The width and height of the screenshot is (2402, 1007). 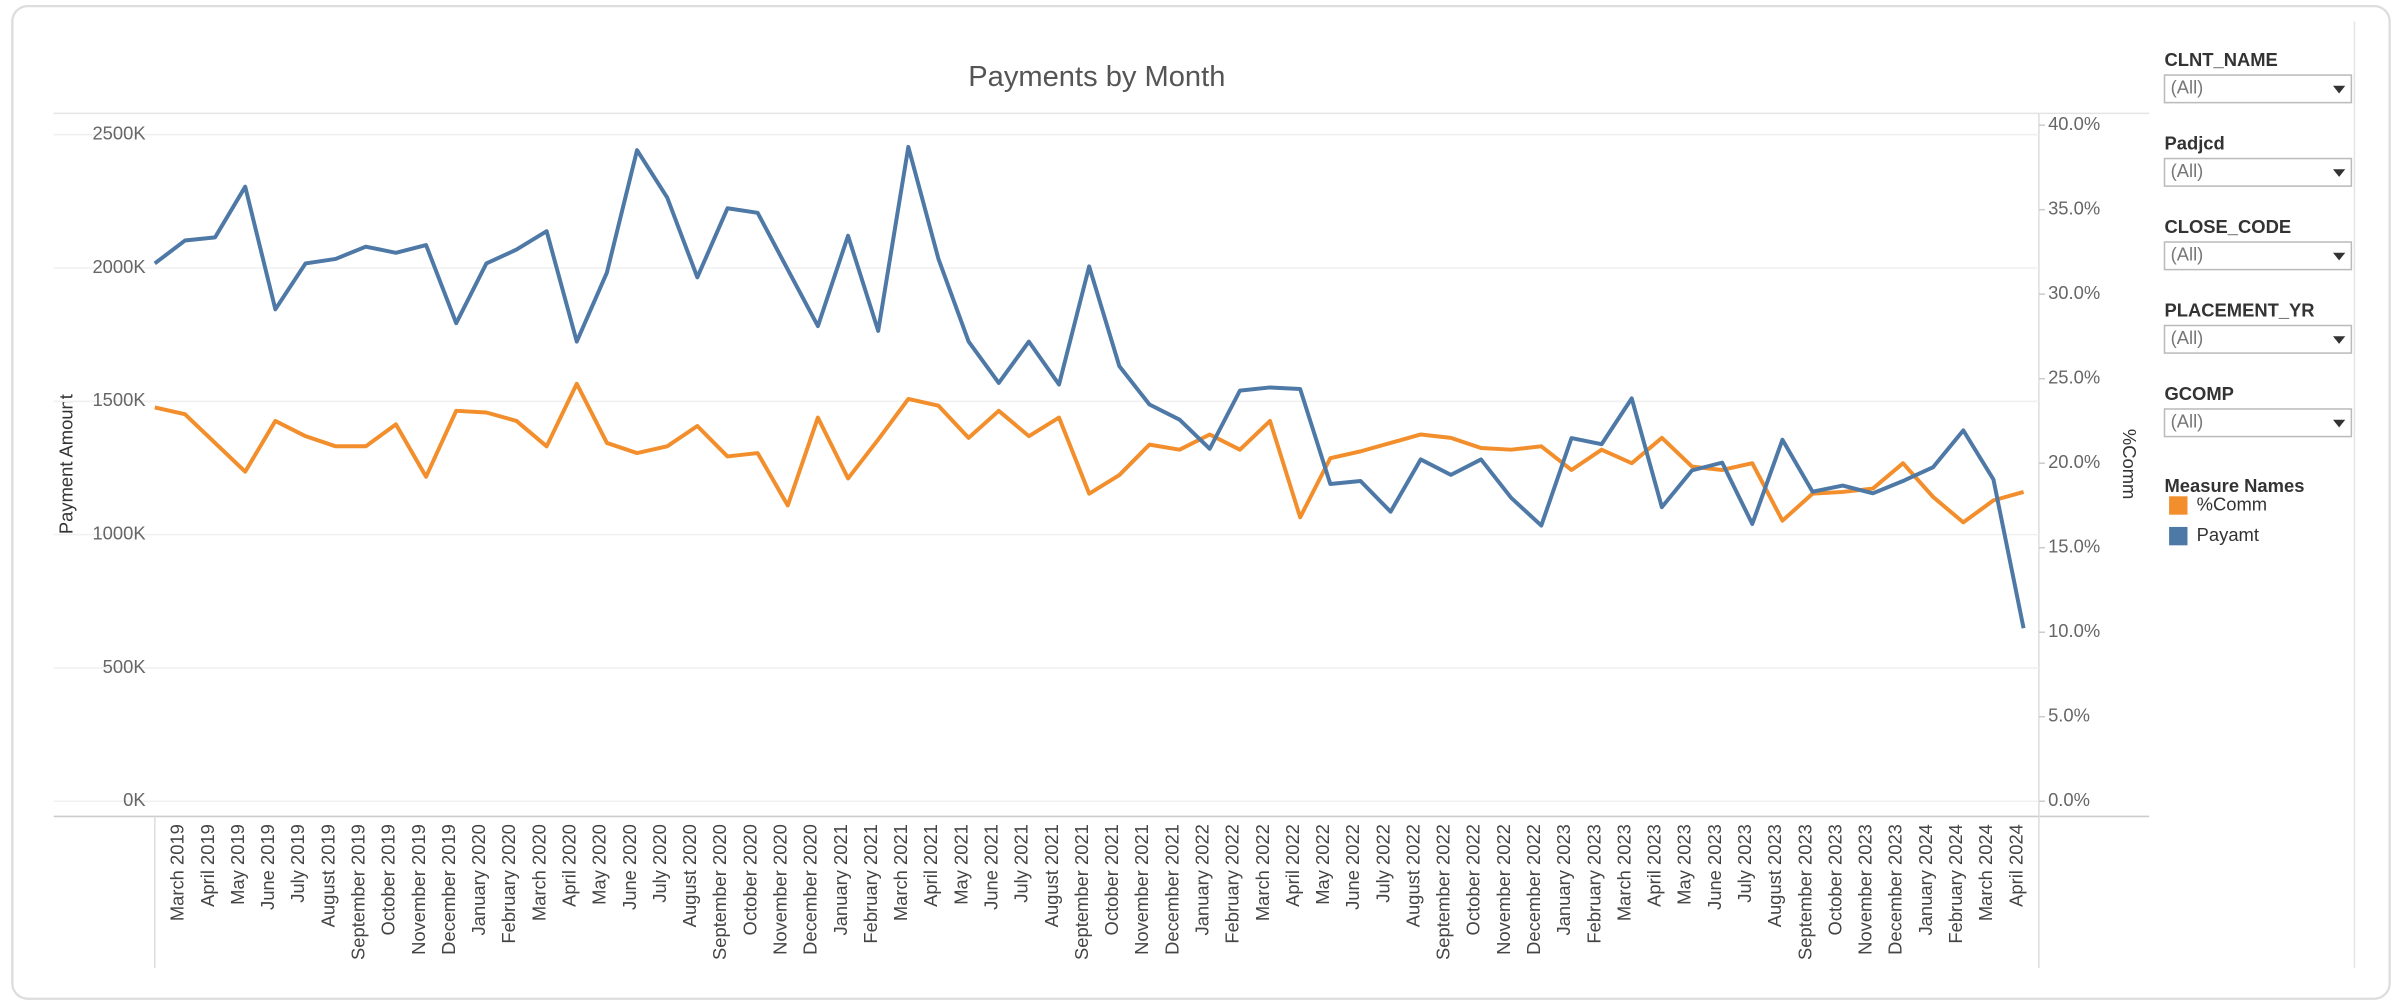 What do you see at coordinates (2198, 393) in the screenshot?
I see `filter-label: GCOMP` at bounding box center [2198, 393].